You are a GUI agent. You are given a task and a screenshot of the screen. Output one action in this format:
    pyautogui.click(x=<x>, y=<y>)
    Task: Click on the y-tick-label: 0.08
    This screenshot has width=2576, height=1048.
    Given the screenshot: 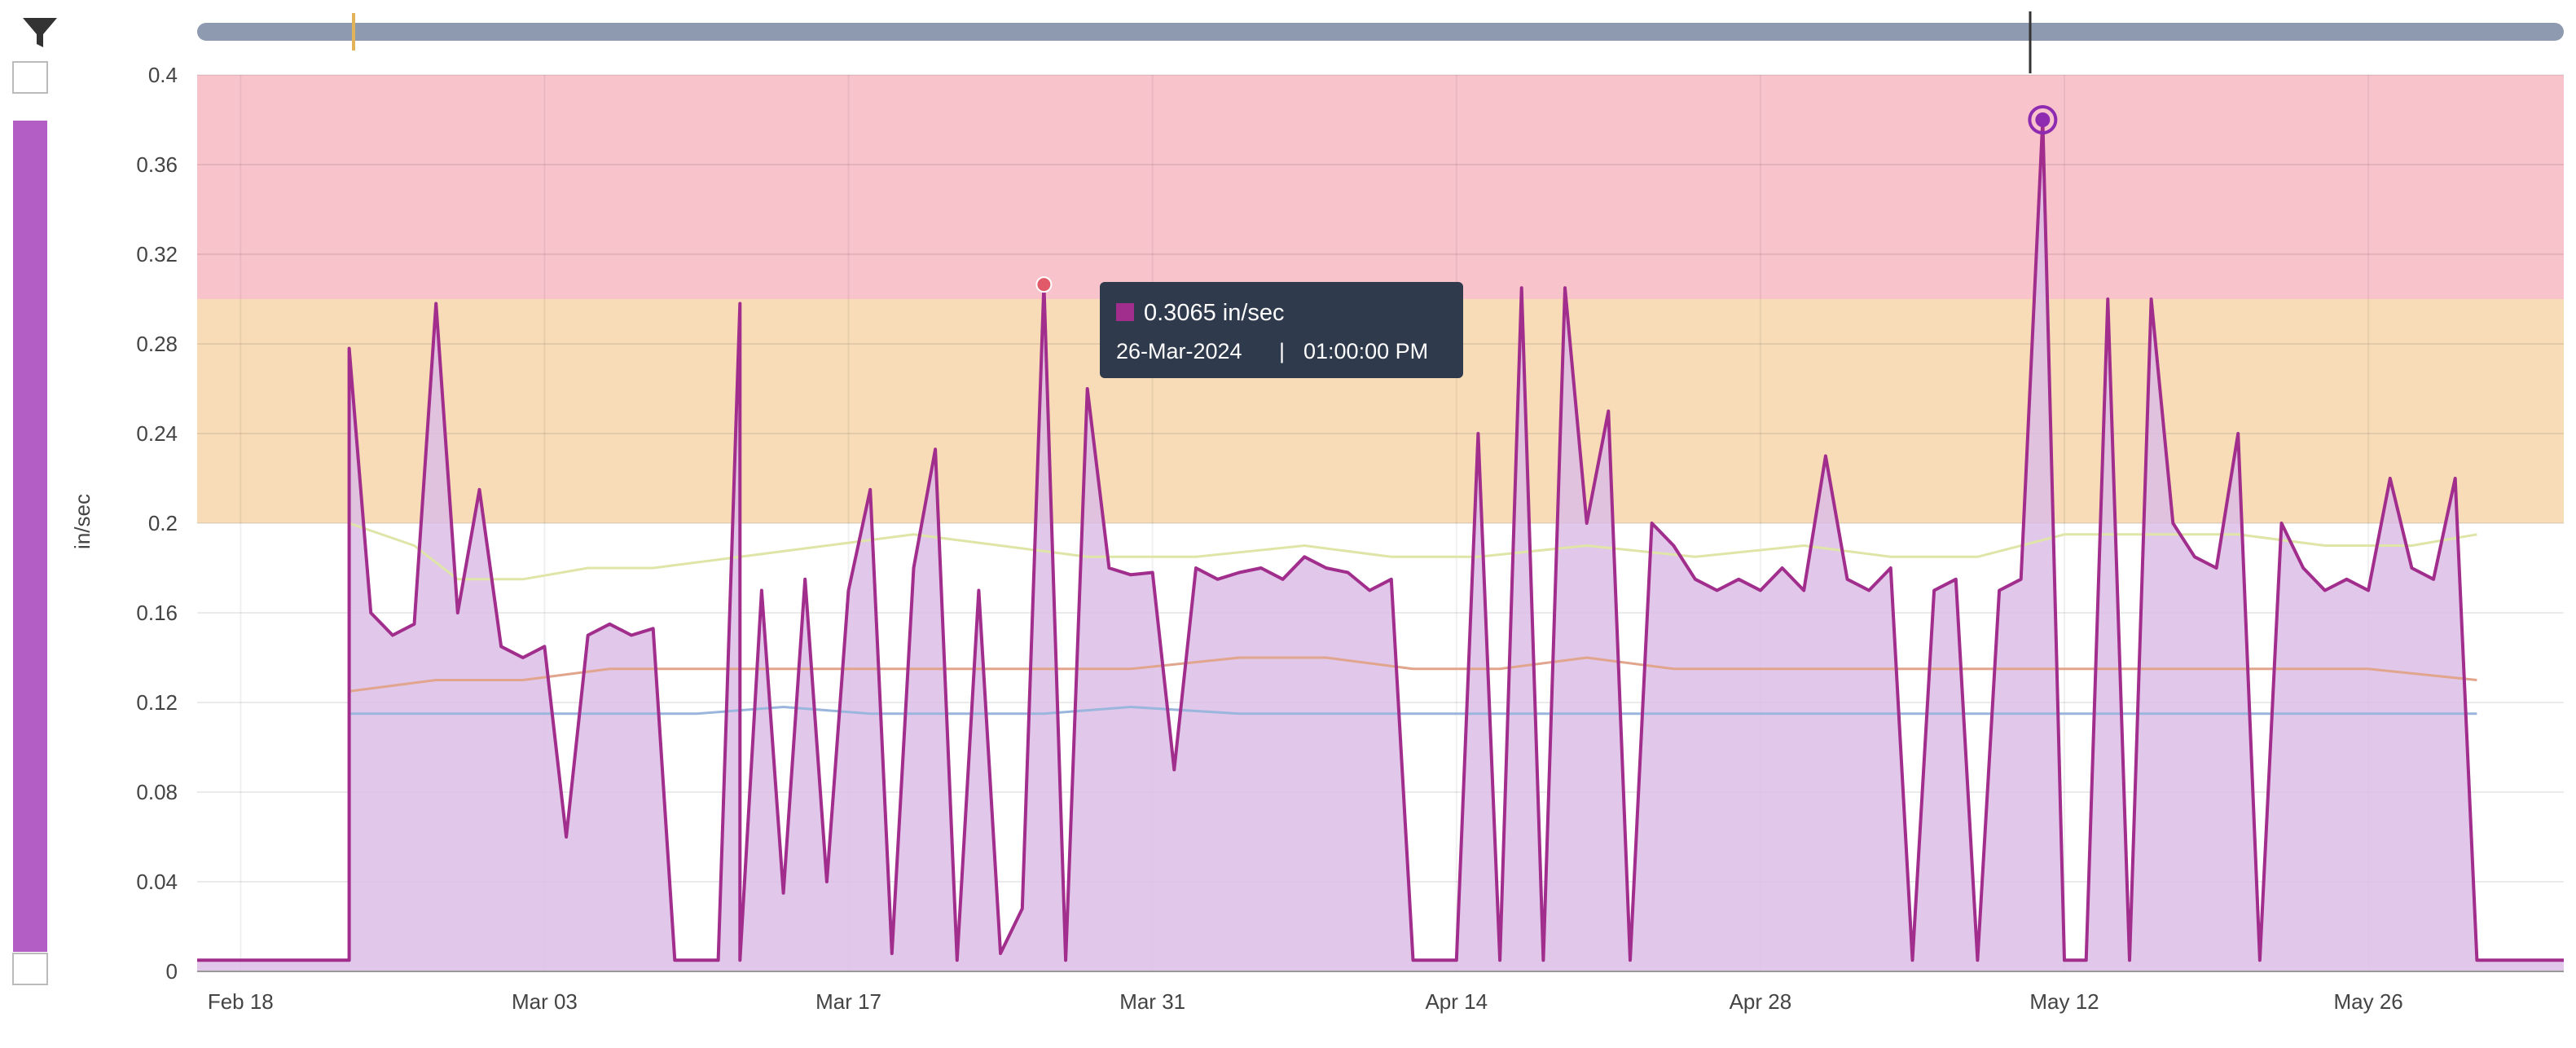 What is the action you would take?
    pyautogui.click(x=157, y=792)
    